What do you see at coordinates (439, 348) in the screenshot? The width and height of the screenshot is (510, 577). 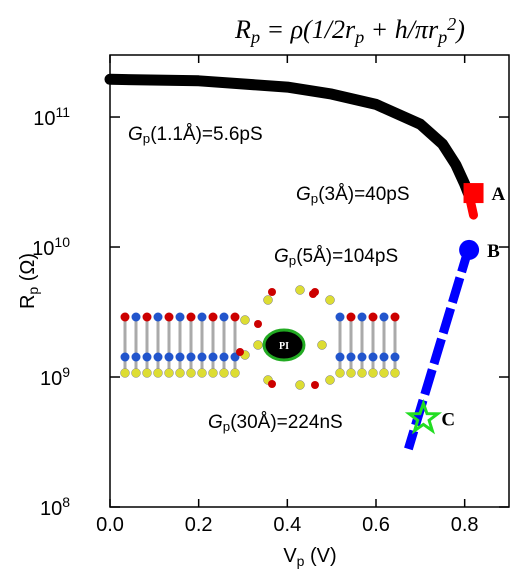 I see `data-line` at bounding box center [439, 348].